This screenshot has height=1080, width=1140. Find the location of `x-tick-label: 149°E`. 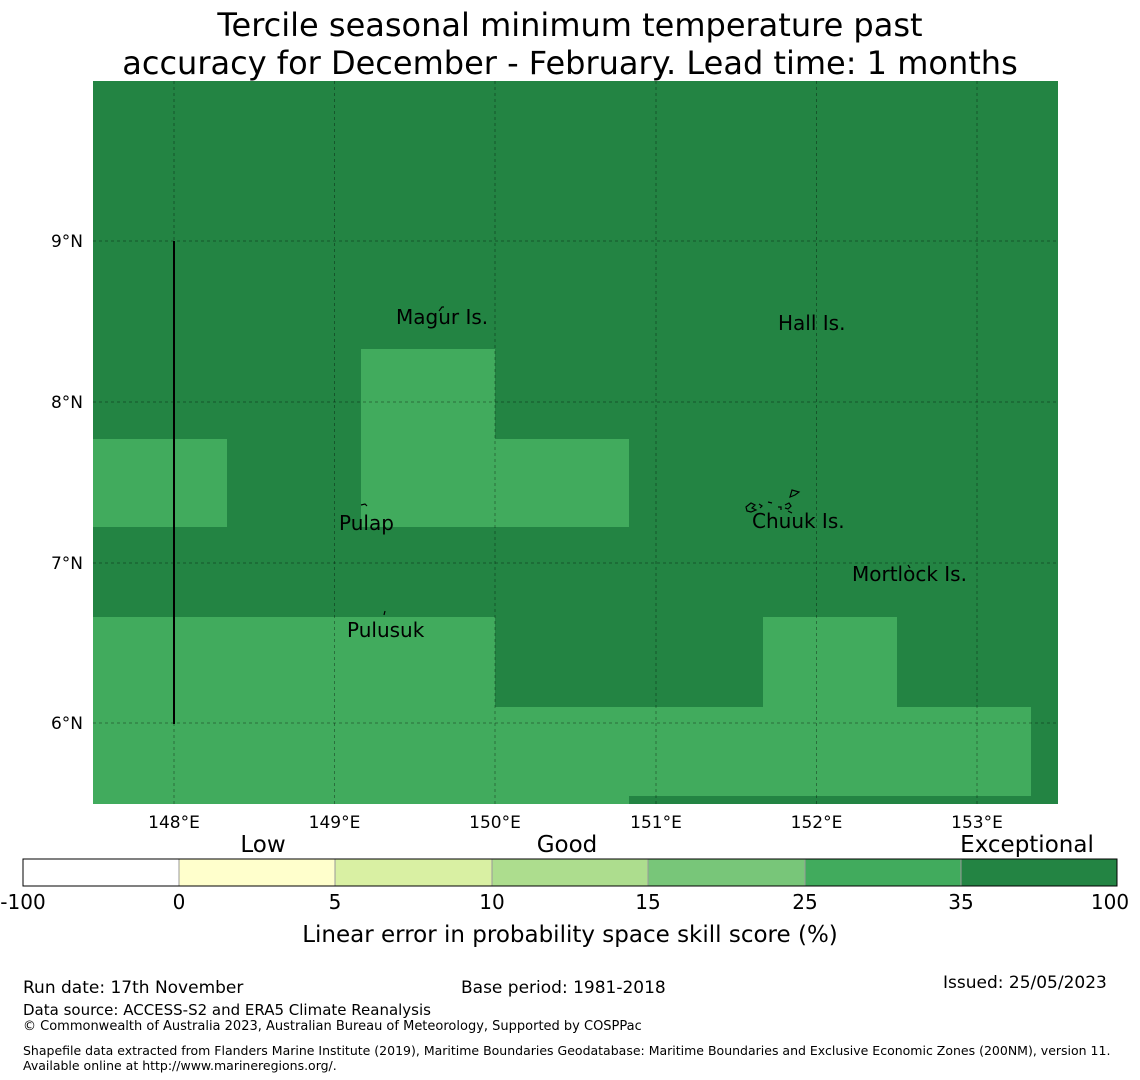

x-tick-label: 149°E is located at coordinates (335, 823).